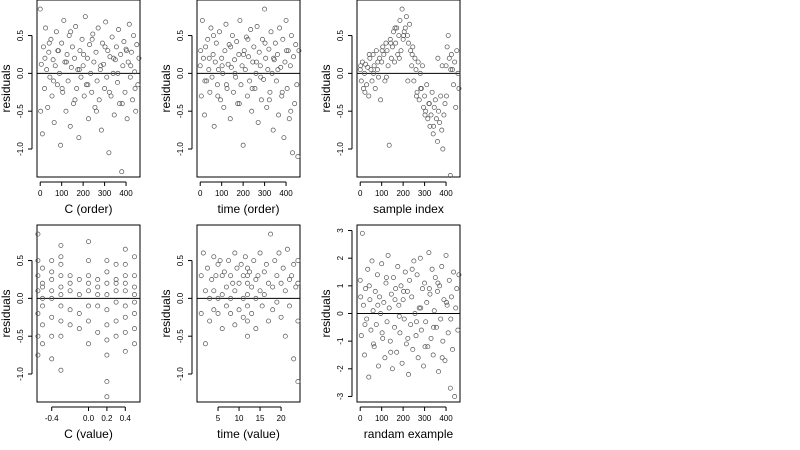  Describe the element at coordinates (340, 396) in the screenshot. I see `y-tick-label: -3` at that location.